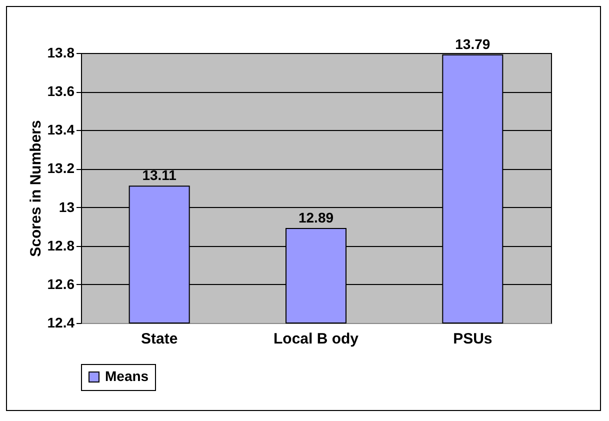  I want to click on y-tick-label: 13.2, so click(61, 168).